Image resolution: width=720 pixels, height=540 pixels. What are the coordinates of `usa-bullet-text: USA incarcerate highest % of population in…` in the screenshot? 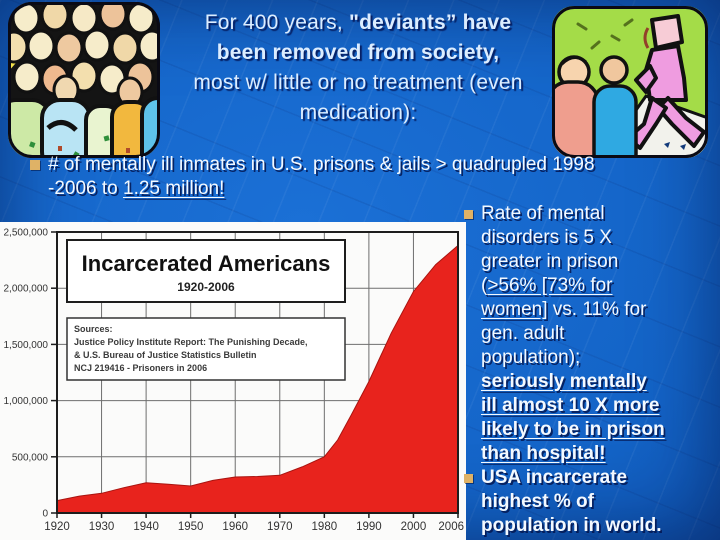 It's located at (571, 501).